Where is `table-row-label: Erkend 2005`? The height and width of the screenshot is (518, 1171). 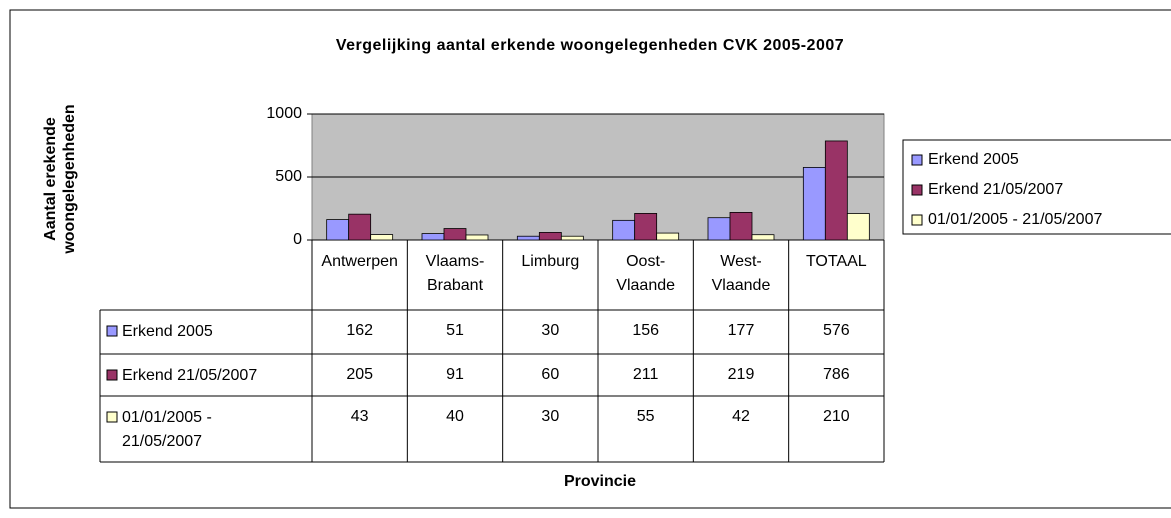 table-row-label: Erkend 2005 is located at coordinates (167, 331).